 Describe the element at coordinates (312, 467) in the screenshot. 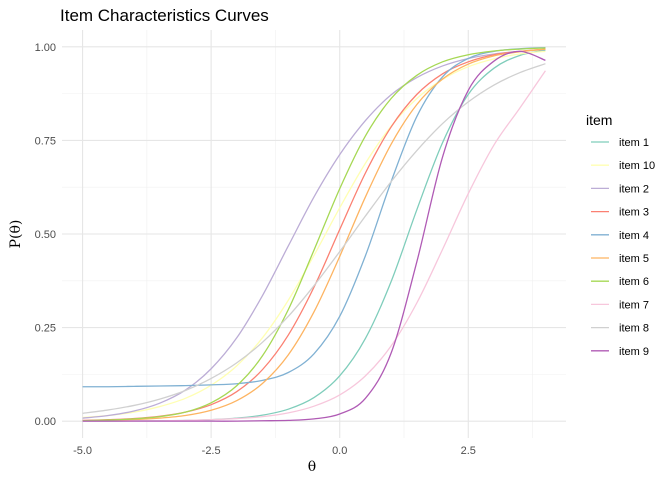

I see `x-axis-title: θ` at that location.